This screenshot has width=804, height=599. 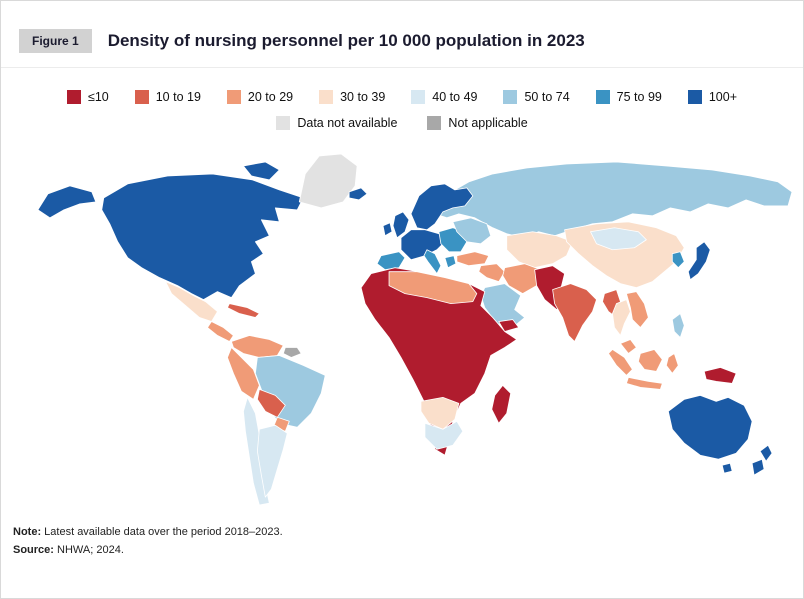 I want to click on legend-item-not-applicable: Not applicable, so click(x=477, y=123).